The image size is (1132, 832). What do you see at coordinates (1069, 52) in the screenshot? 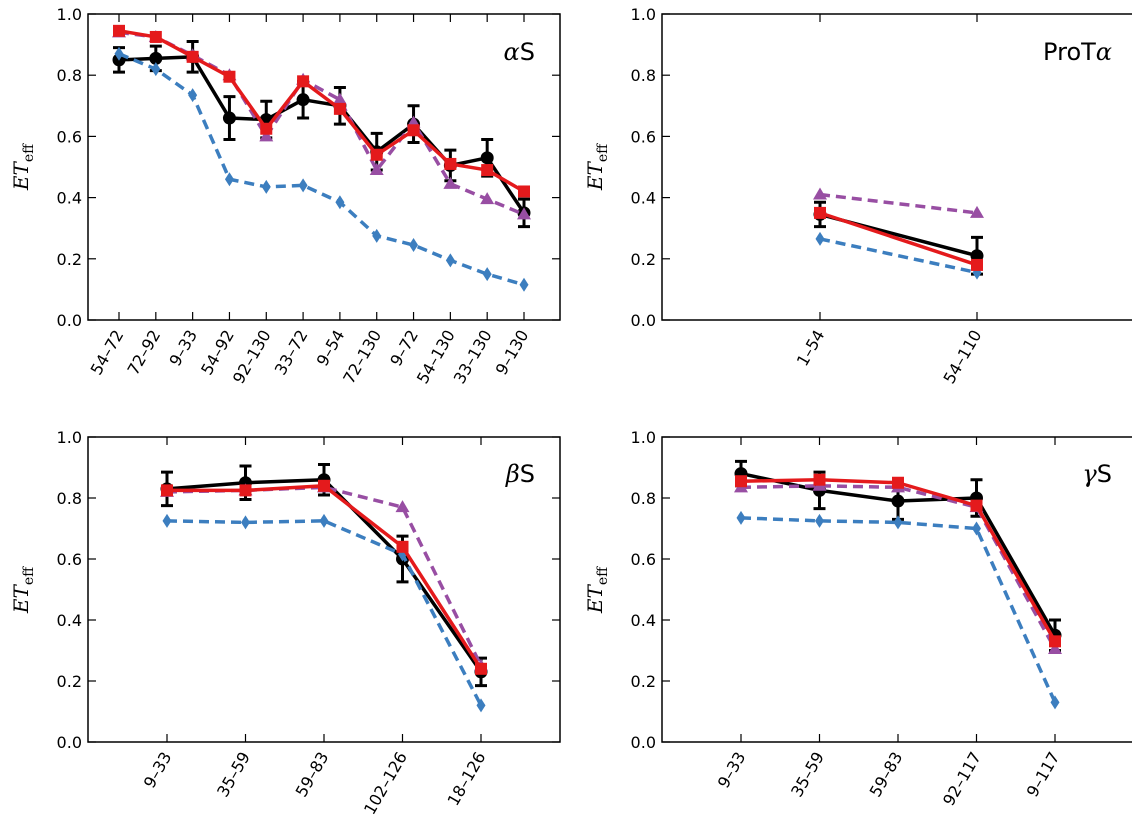
I see `panel-label-text: ProT` at bounding box center [1069, 52].